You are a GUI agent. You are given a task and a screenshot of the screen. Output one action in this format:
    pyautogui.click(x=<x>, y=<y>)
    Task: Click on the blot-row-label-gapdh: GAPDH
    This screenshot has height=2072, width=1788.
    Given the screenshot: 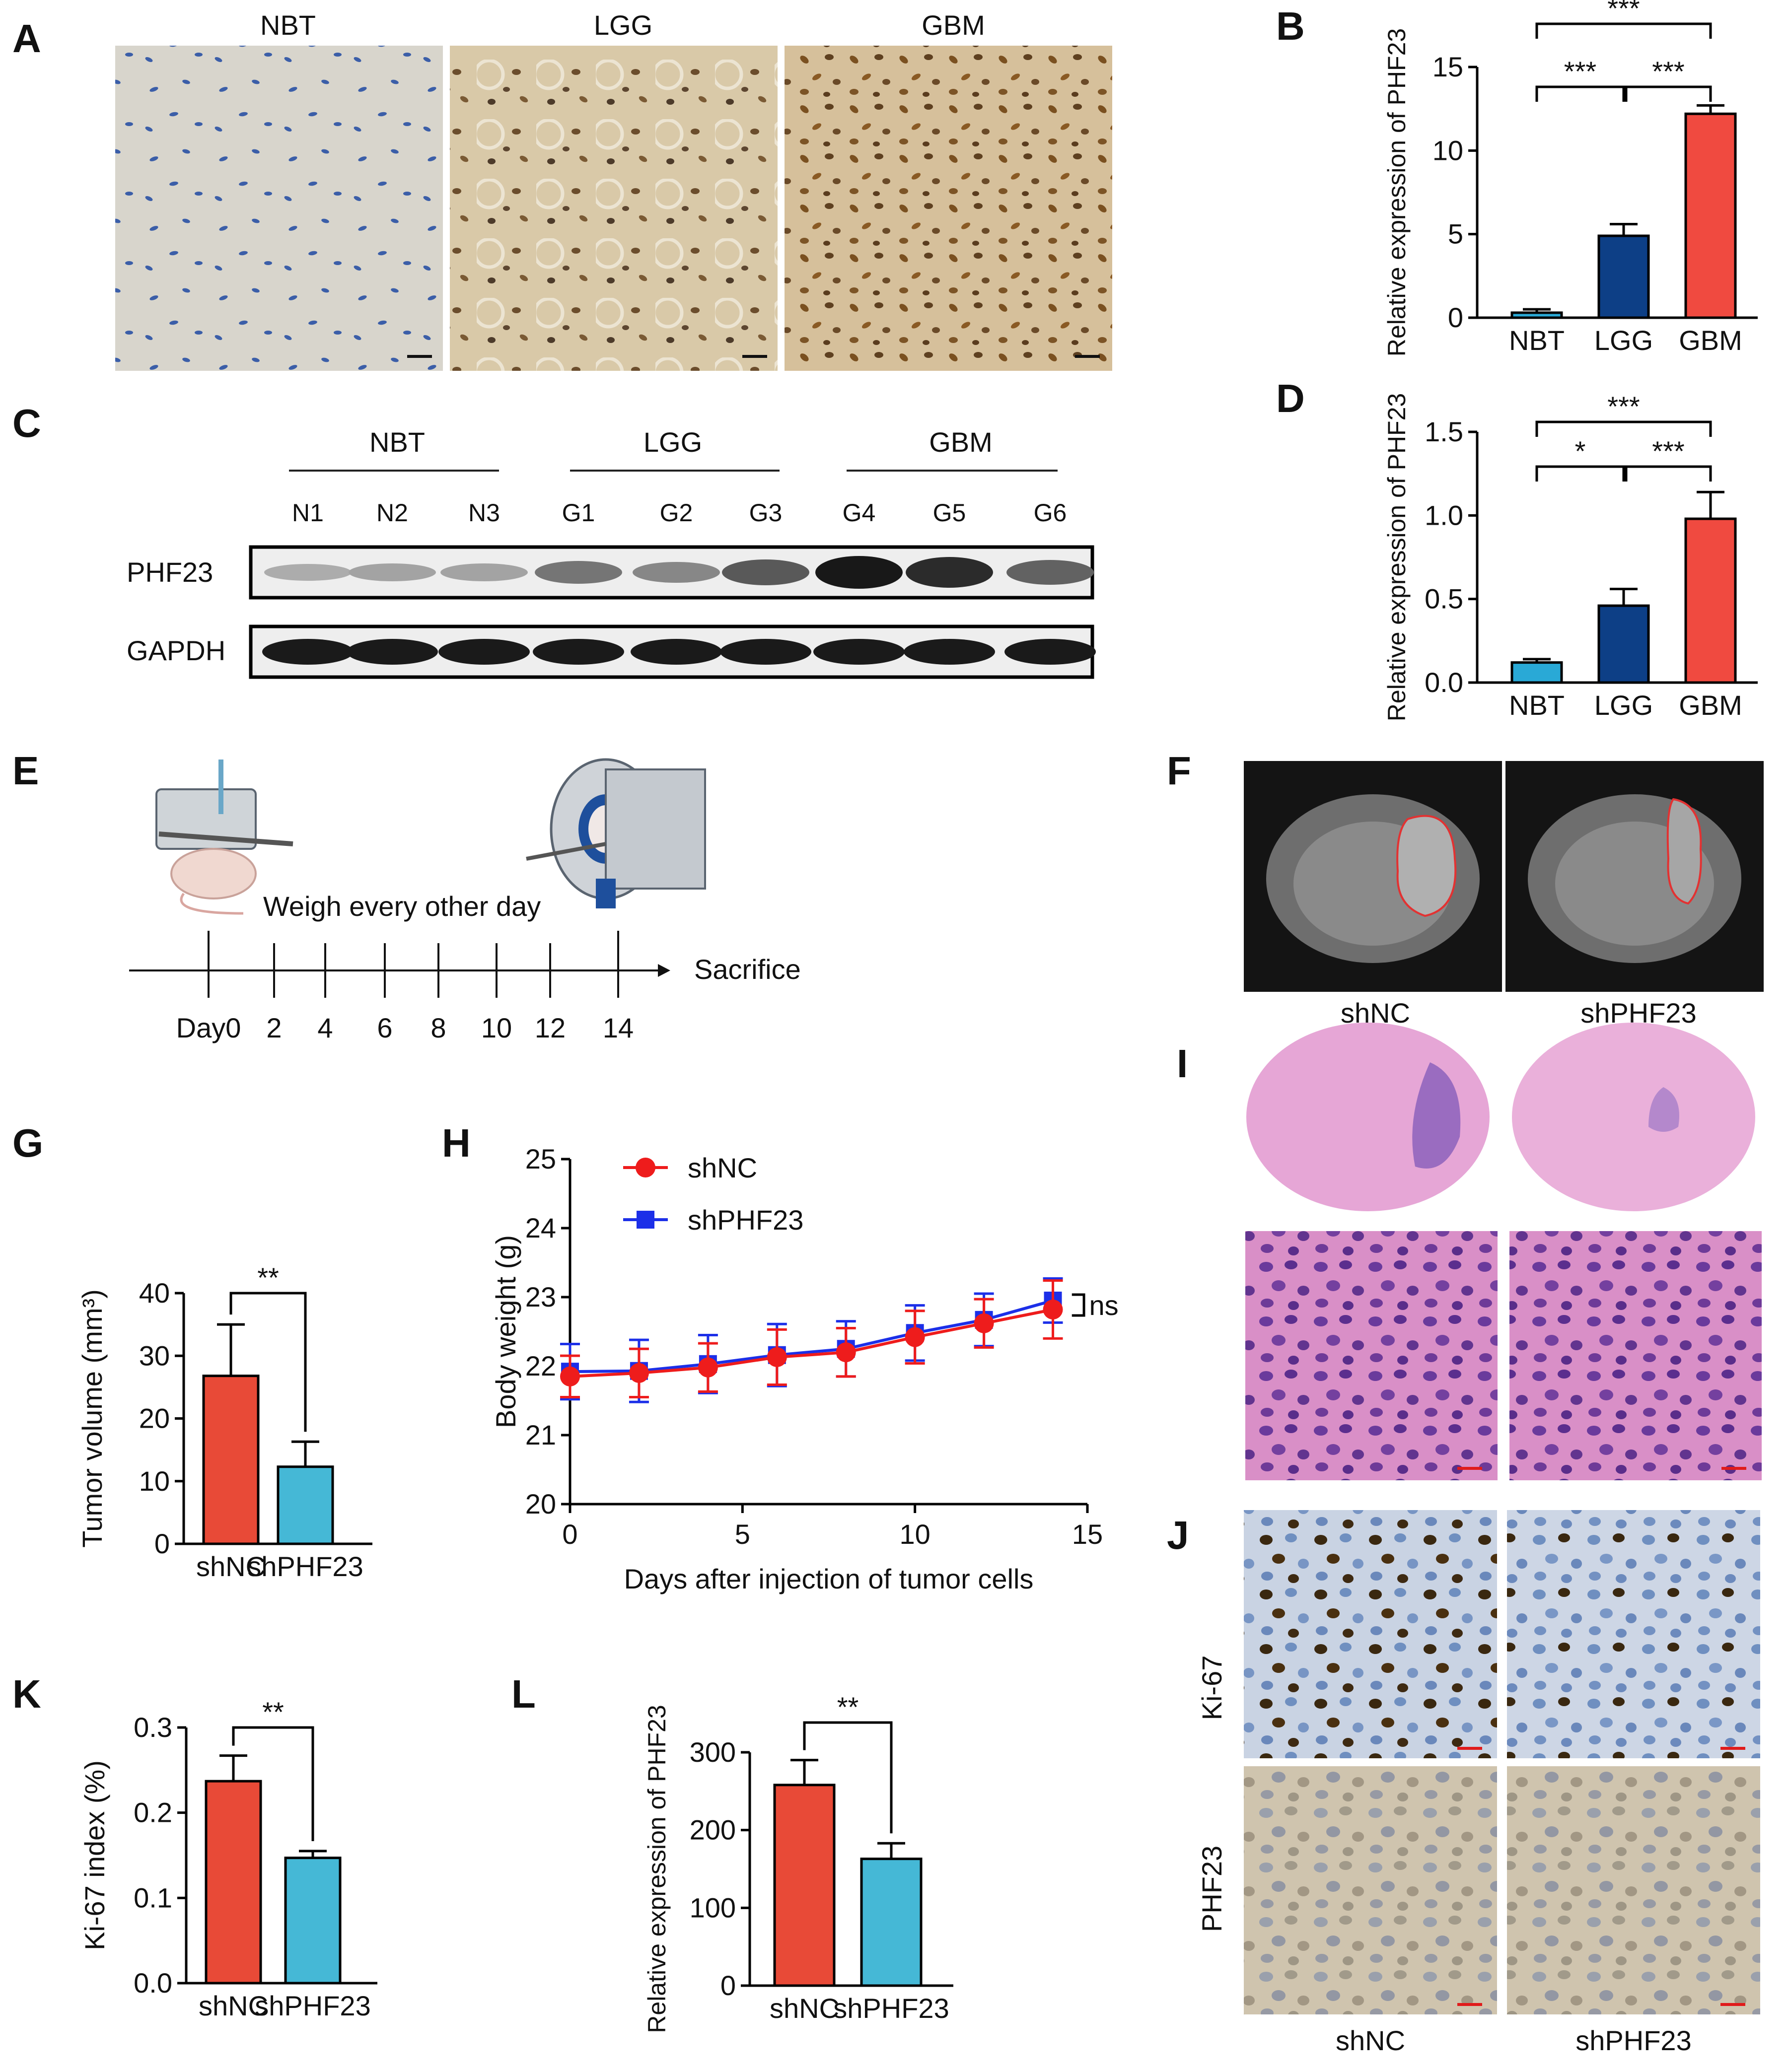 What is the action you would take?
    pyautogui.click(x=176, y=650)
    